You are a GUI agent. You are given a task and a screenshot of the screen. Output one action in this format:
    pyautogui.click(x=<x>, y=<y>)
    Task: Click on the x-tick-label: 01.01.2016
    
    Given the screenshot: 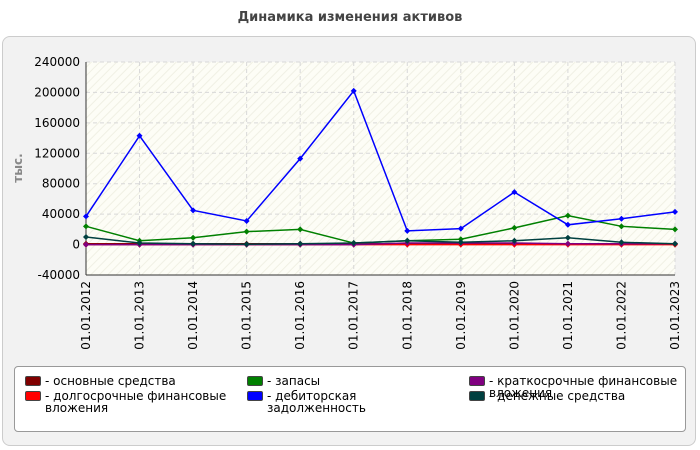 What is the action you would take?
    pyautogui.click(x=300, y=315)
    